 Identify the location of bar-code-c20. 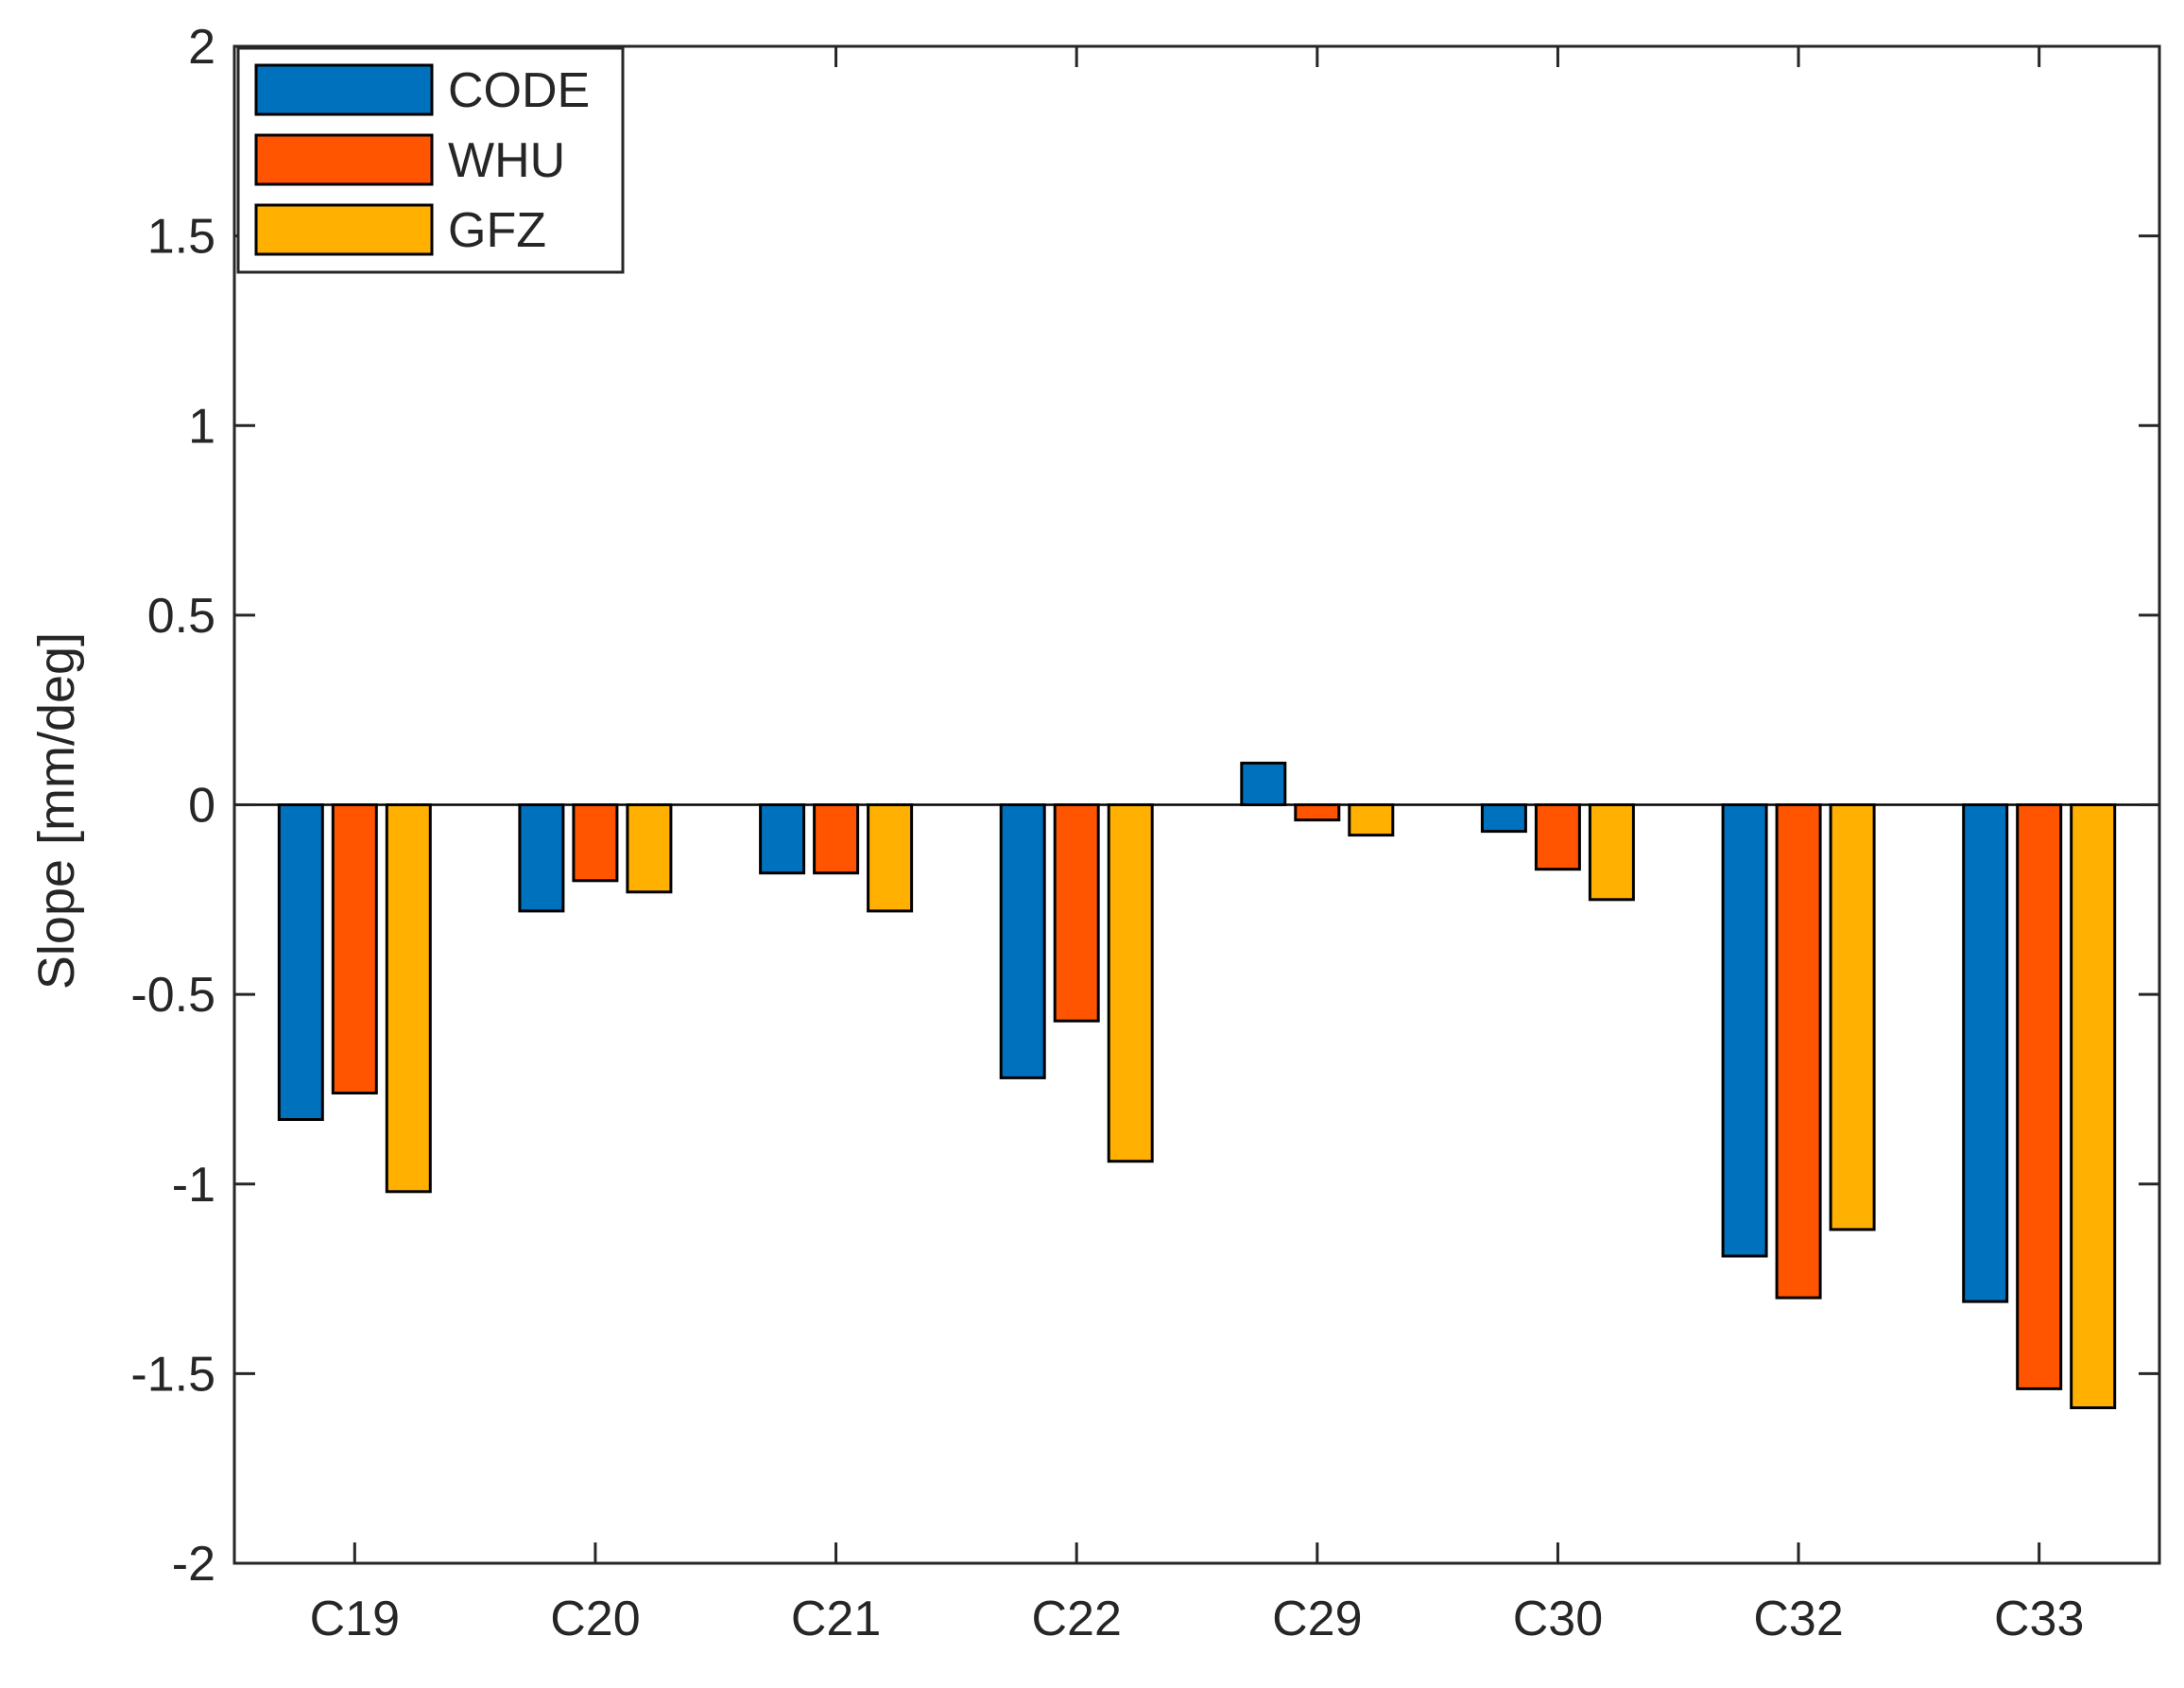
(542, 858).